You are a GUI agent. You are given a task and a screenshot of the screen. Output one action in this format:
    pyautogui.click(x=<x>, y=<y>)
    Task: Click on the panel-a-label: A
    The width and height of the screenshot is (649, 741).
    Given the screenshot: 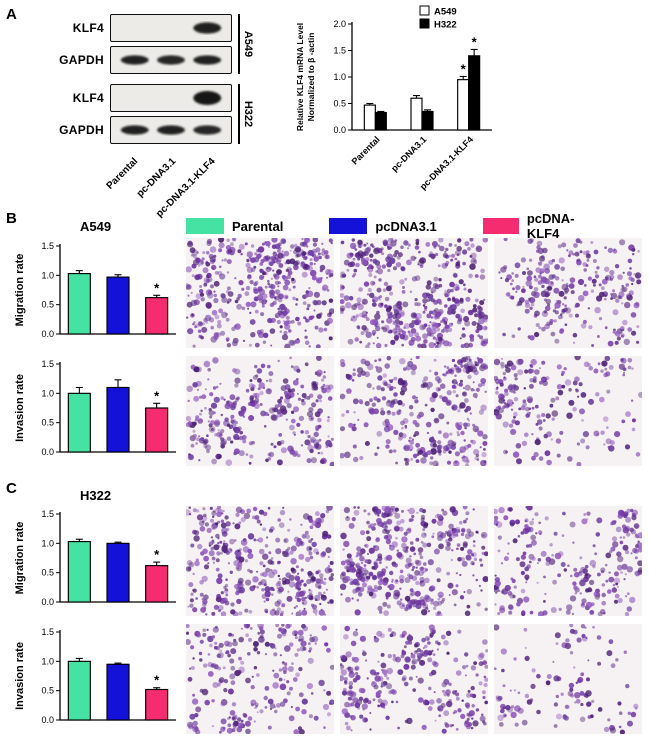 What is the action you would take?
    pyautogui.click(x=11, y=14)
    